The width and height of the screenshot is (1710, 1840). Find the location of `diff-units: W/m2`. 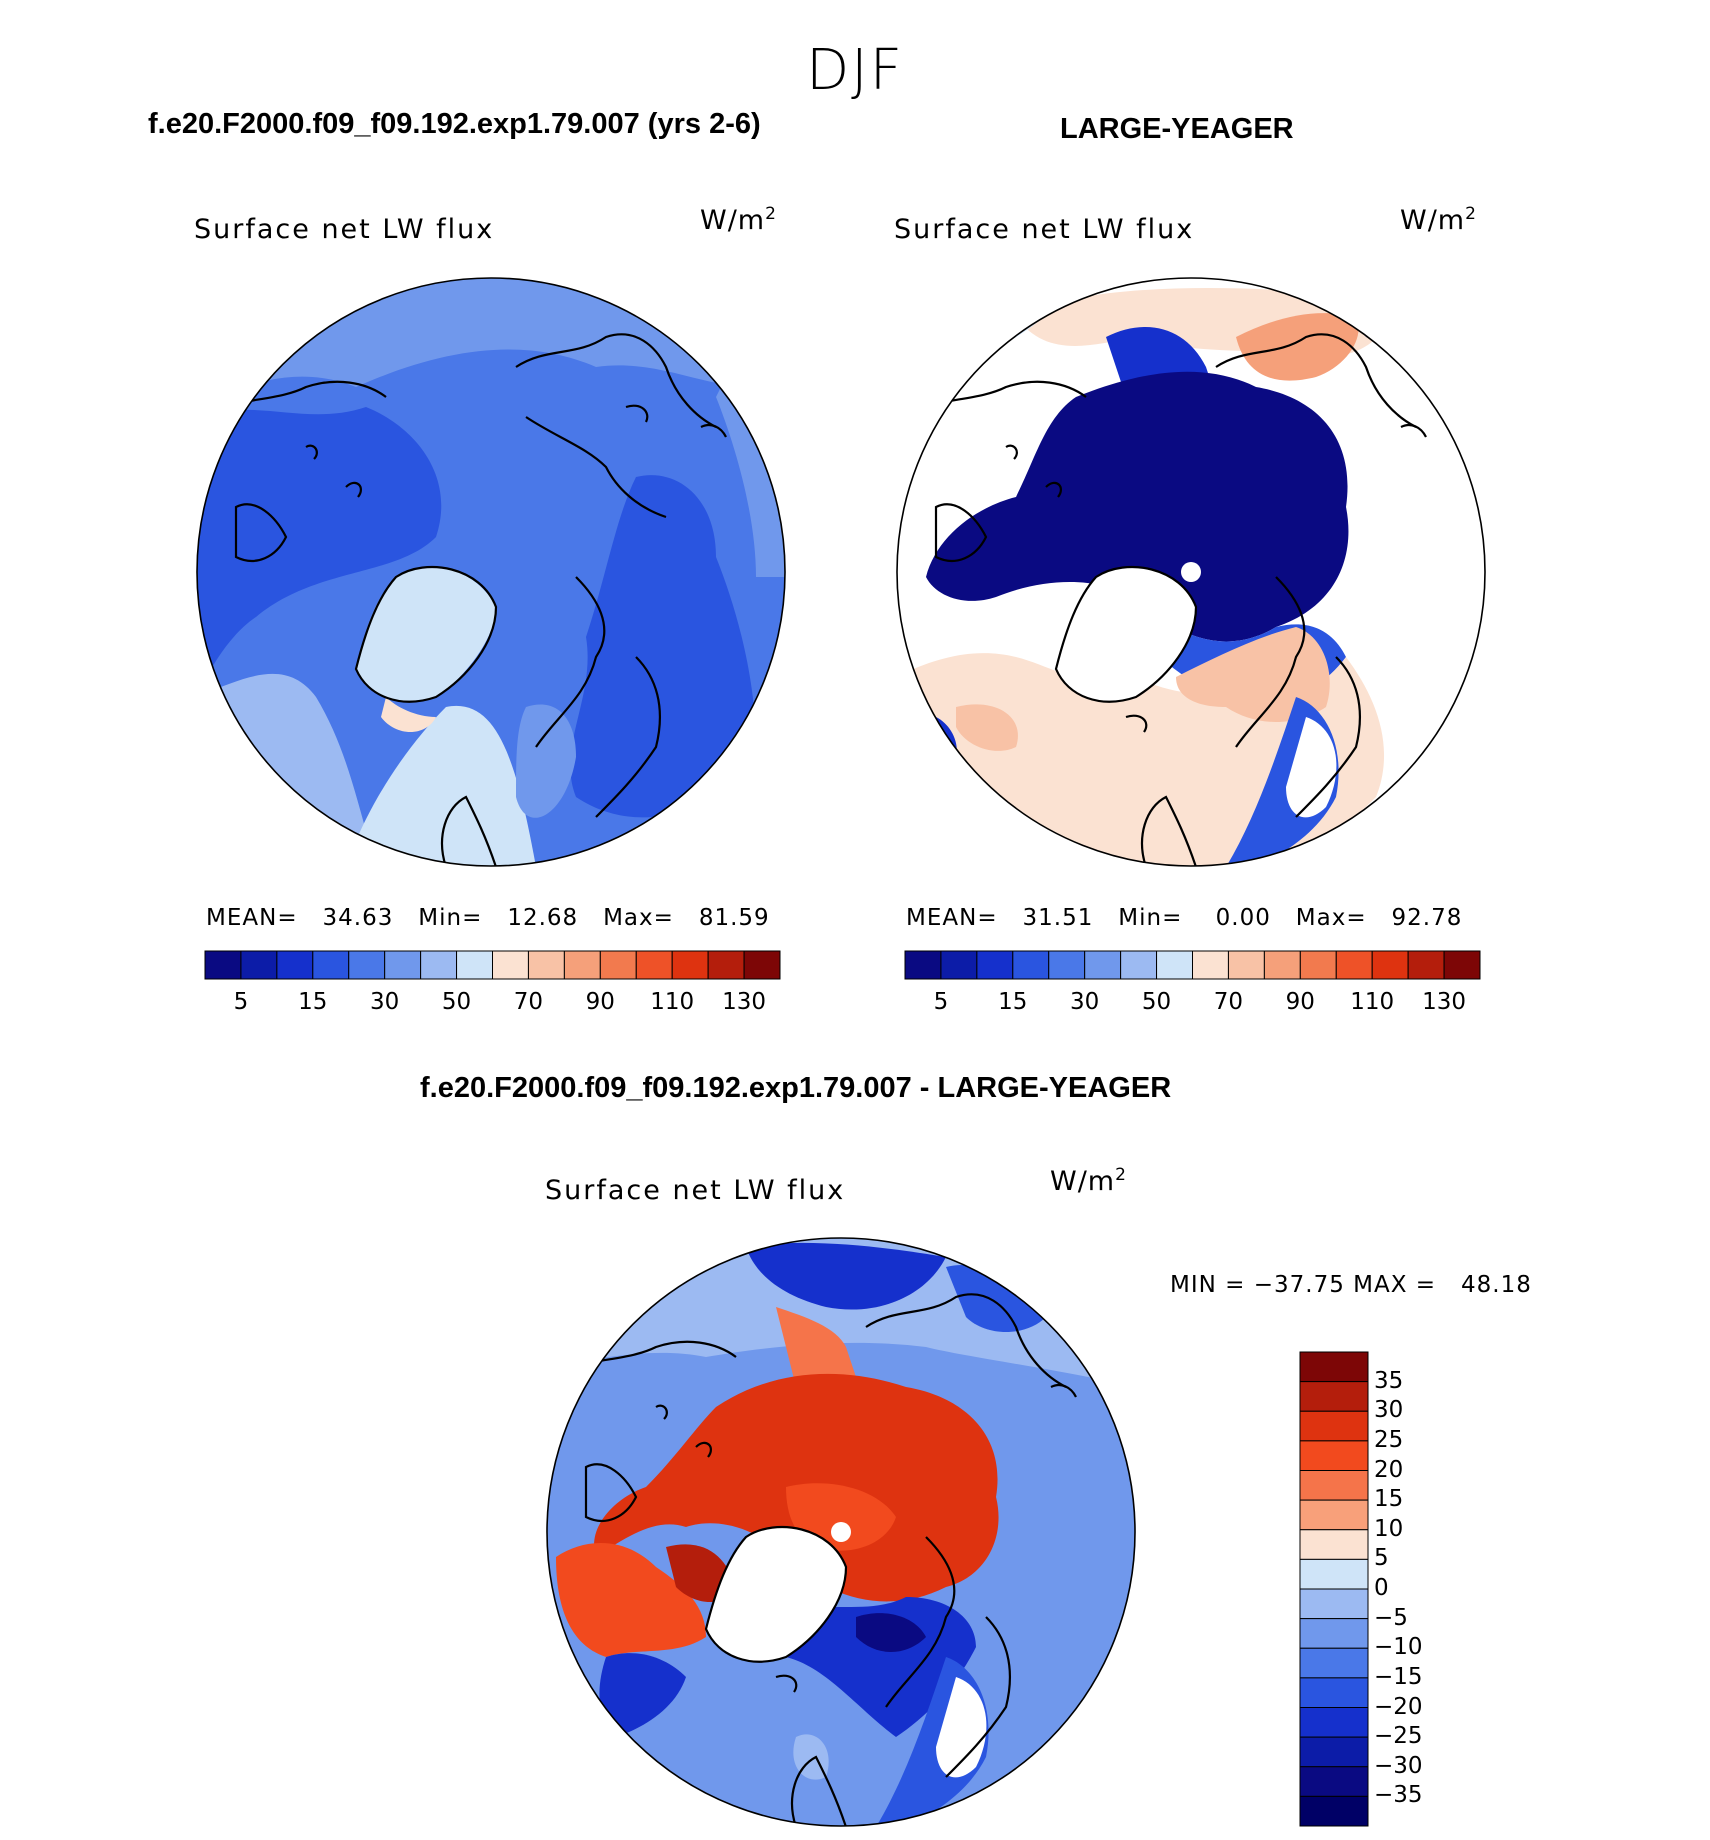

diff-units: W/m2 is located at coordinates (1088, 1181).